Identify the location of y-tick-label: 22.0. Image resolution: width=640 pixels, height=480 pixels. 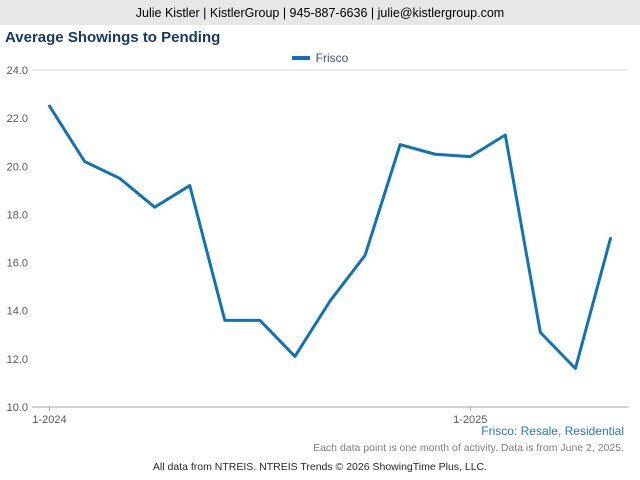
(17, 119).